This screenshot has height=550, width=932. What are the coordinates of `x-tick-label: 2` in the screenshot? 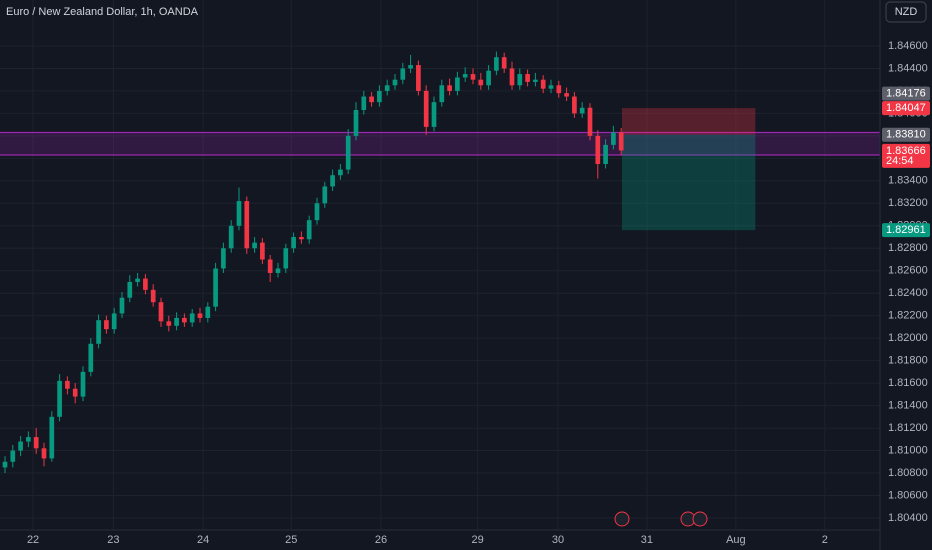 It's located at (825, 540).